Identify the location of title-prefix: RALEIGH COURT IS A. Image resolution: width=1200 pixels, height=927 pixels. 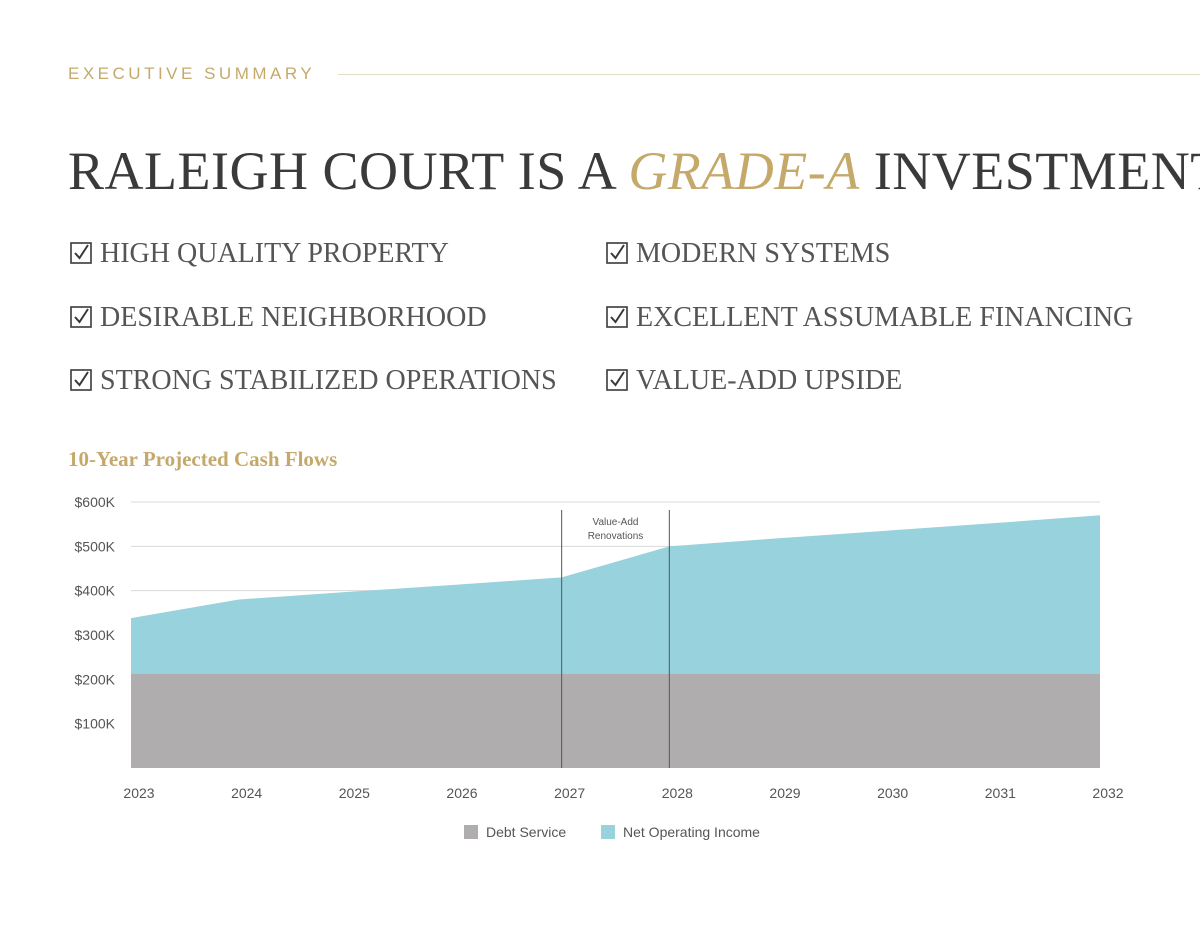
(348, 171).